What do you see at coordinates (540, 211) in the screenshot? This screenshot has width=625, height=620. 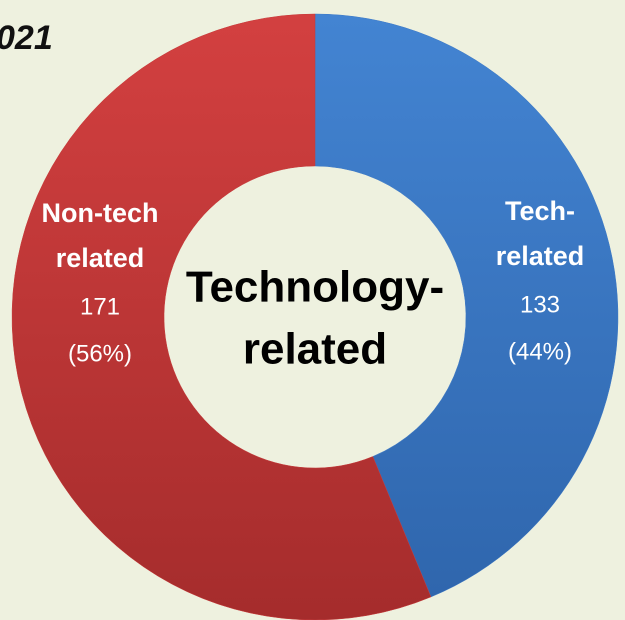 I see `slice-label: Tech-` at bounding box center [540, 211].